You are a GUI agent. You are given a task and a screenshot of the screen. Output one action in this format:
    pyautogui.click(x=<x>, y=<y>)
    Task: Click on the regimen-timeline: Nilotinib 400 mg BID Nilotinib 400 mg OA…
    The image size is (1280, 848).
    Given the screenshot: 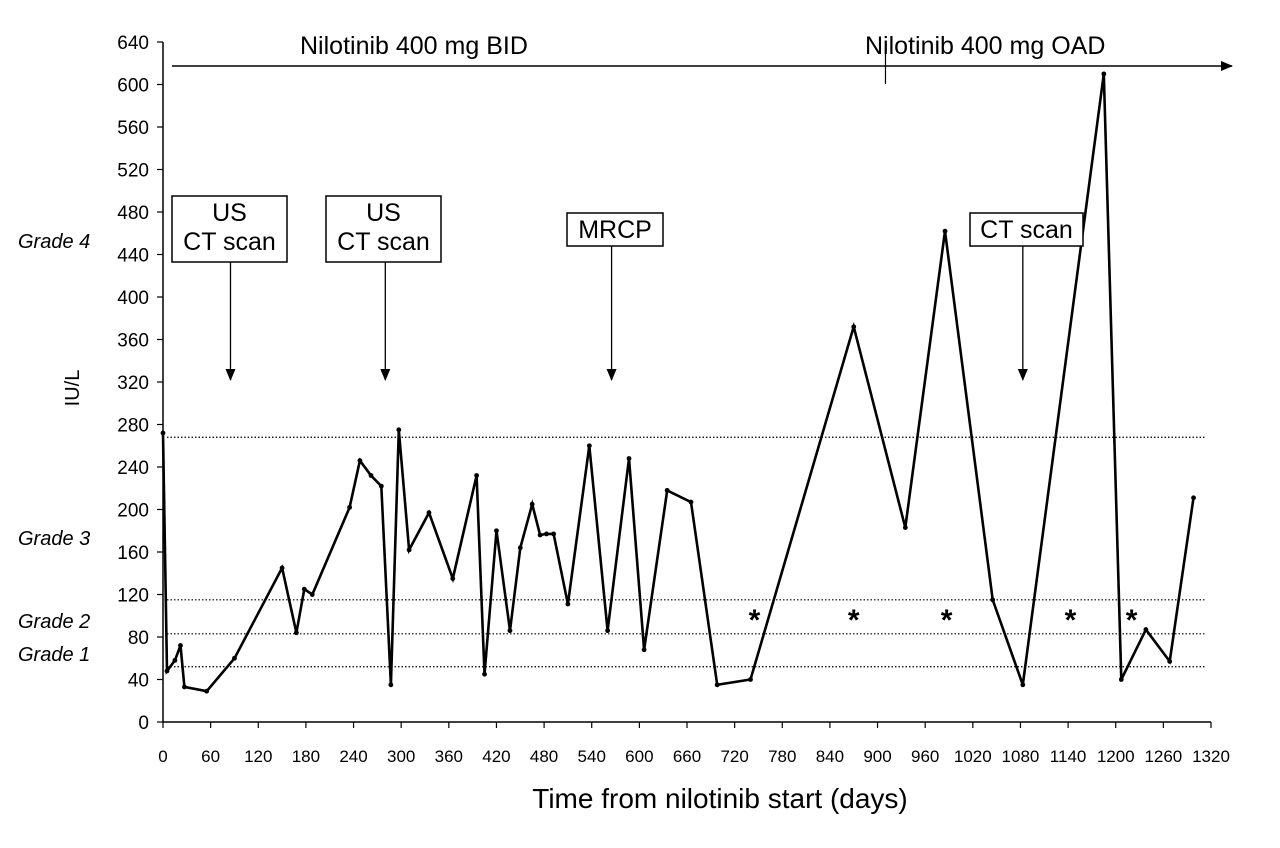 What is the action you would take?
    pyautogui.click(x=702, y=58)
    